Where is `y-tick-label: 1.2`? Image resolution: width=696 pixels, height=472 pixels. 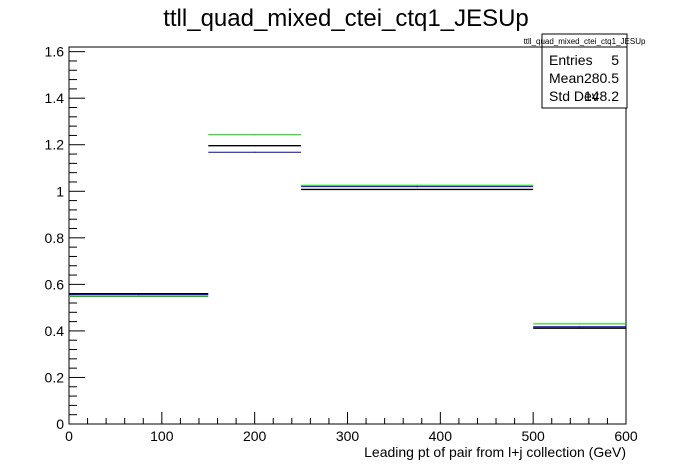 y-tick-label: 1.2 is located at coordinates (55, 145).